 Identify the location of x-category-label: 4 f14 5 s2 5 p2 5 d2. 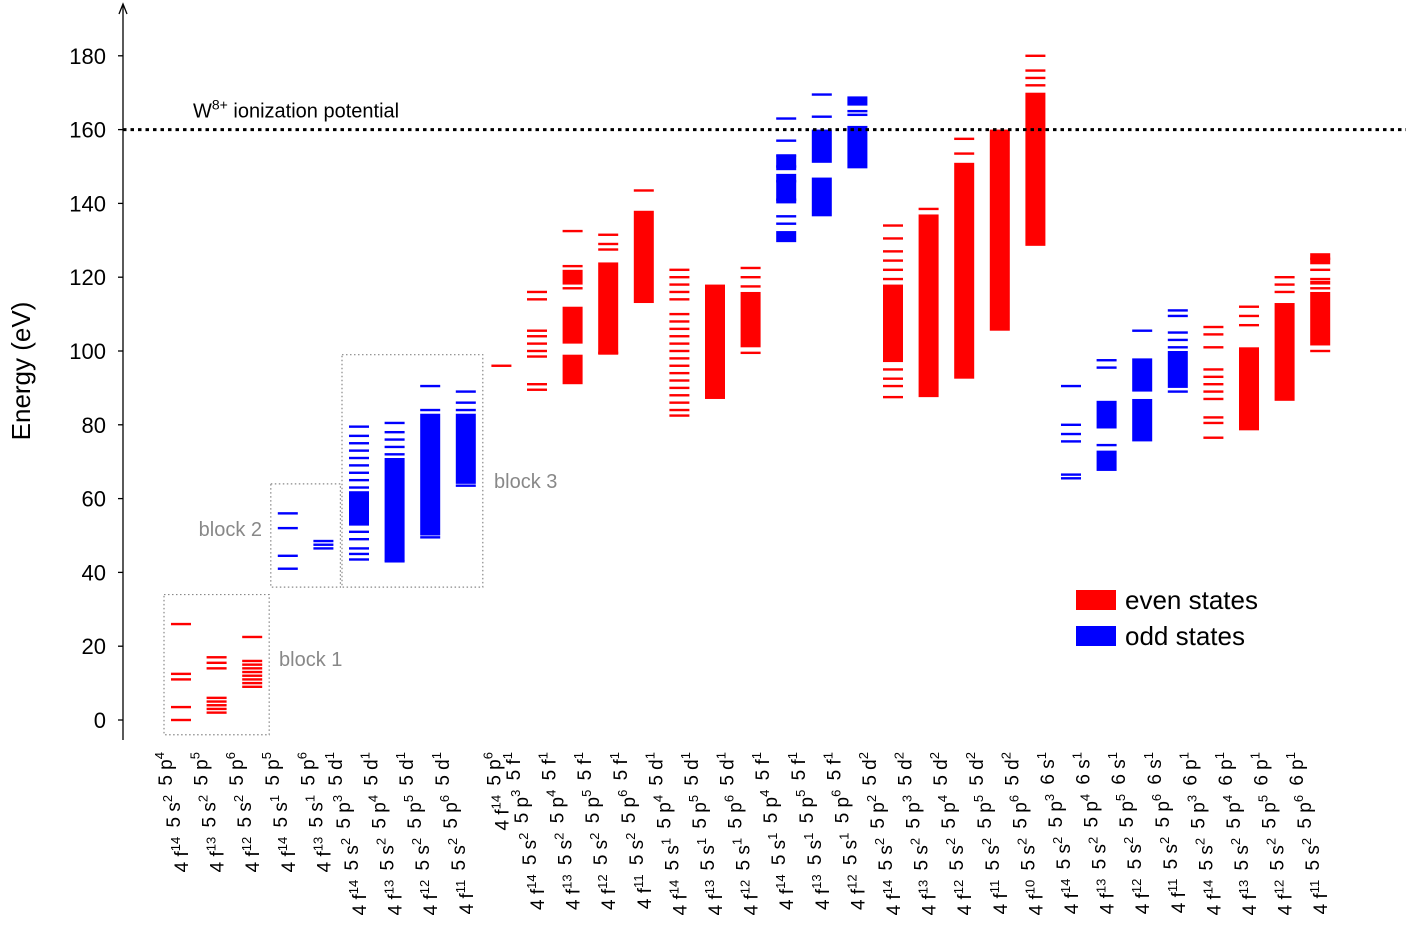
(880, 833).